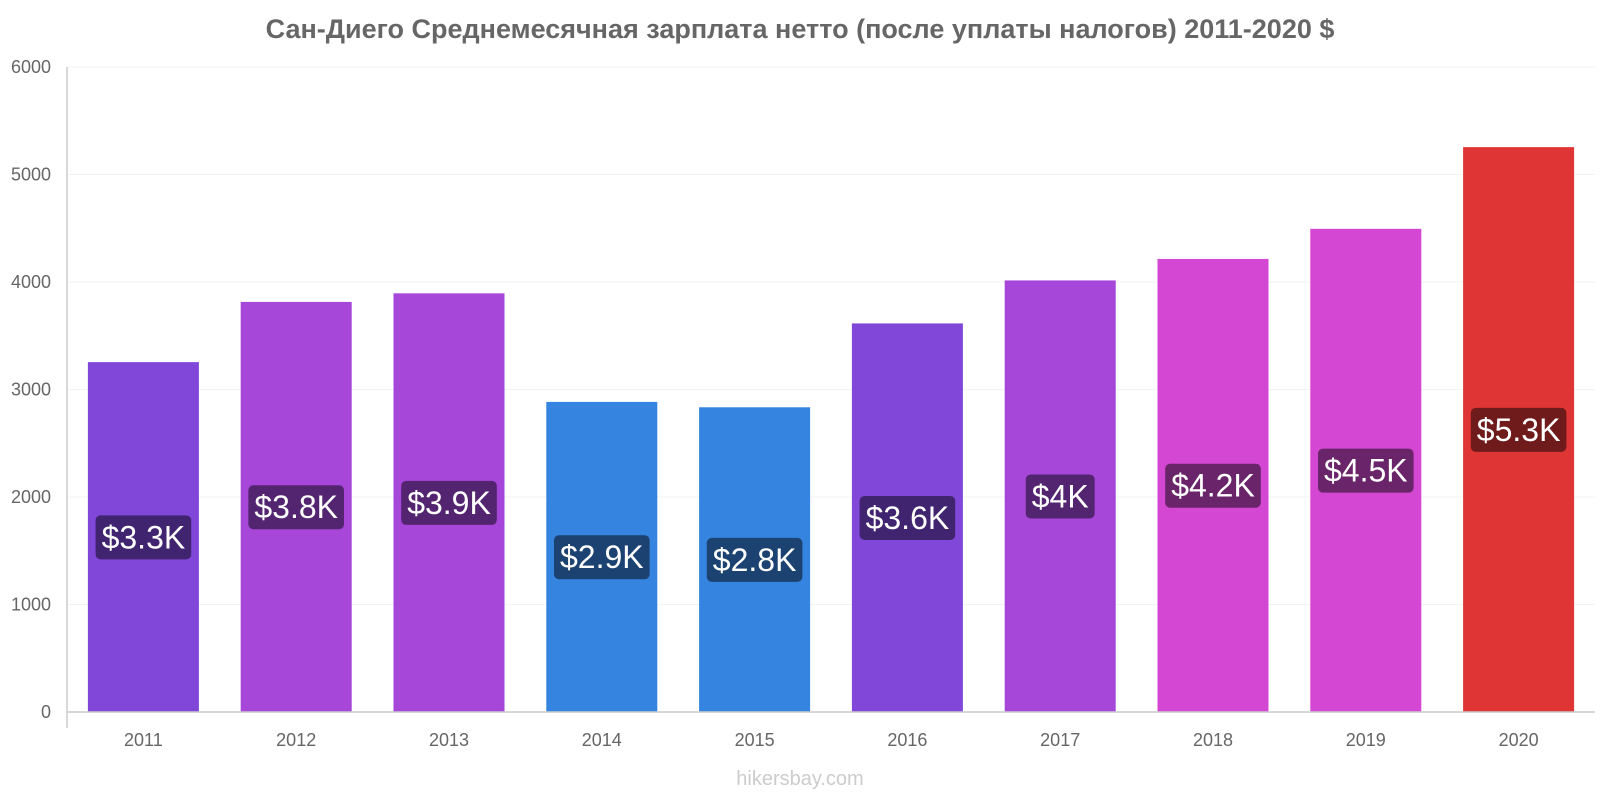 The height and width of the screenshot is (800, 1600). I want to click on data-label-text: $4.2K, so click(1213, 486).